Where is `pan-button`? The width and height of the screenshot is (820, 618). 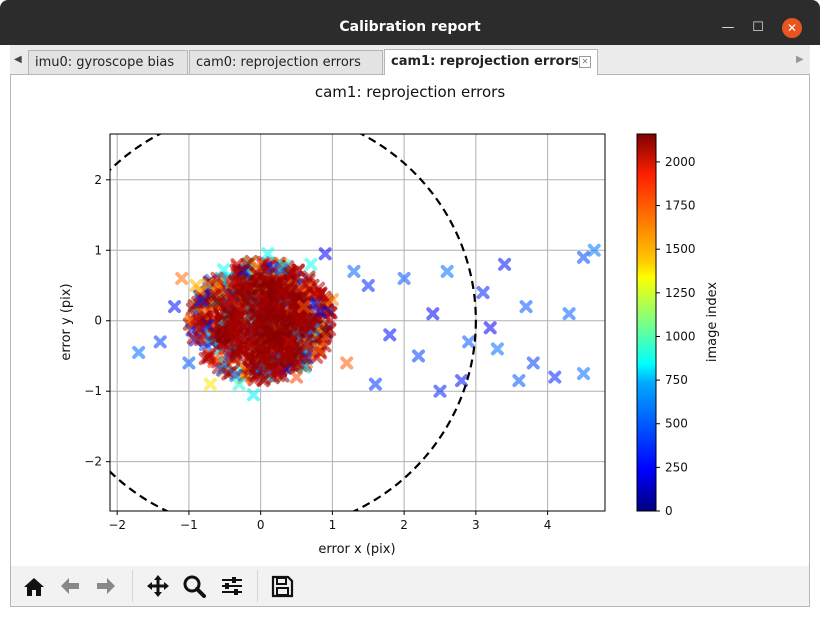 pan-button is located at coordinates (158, 586).